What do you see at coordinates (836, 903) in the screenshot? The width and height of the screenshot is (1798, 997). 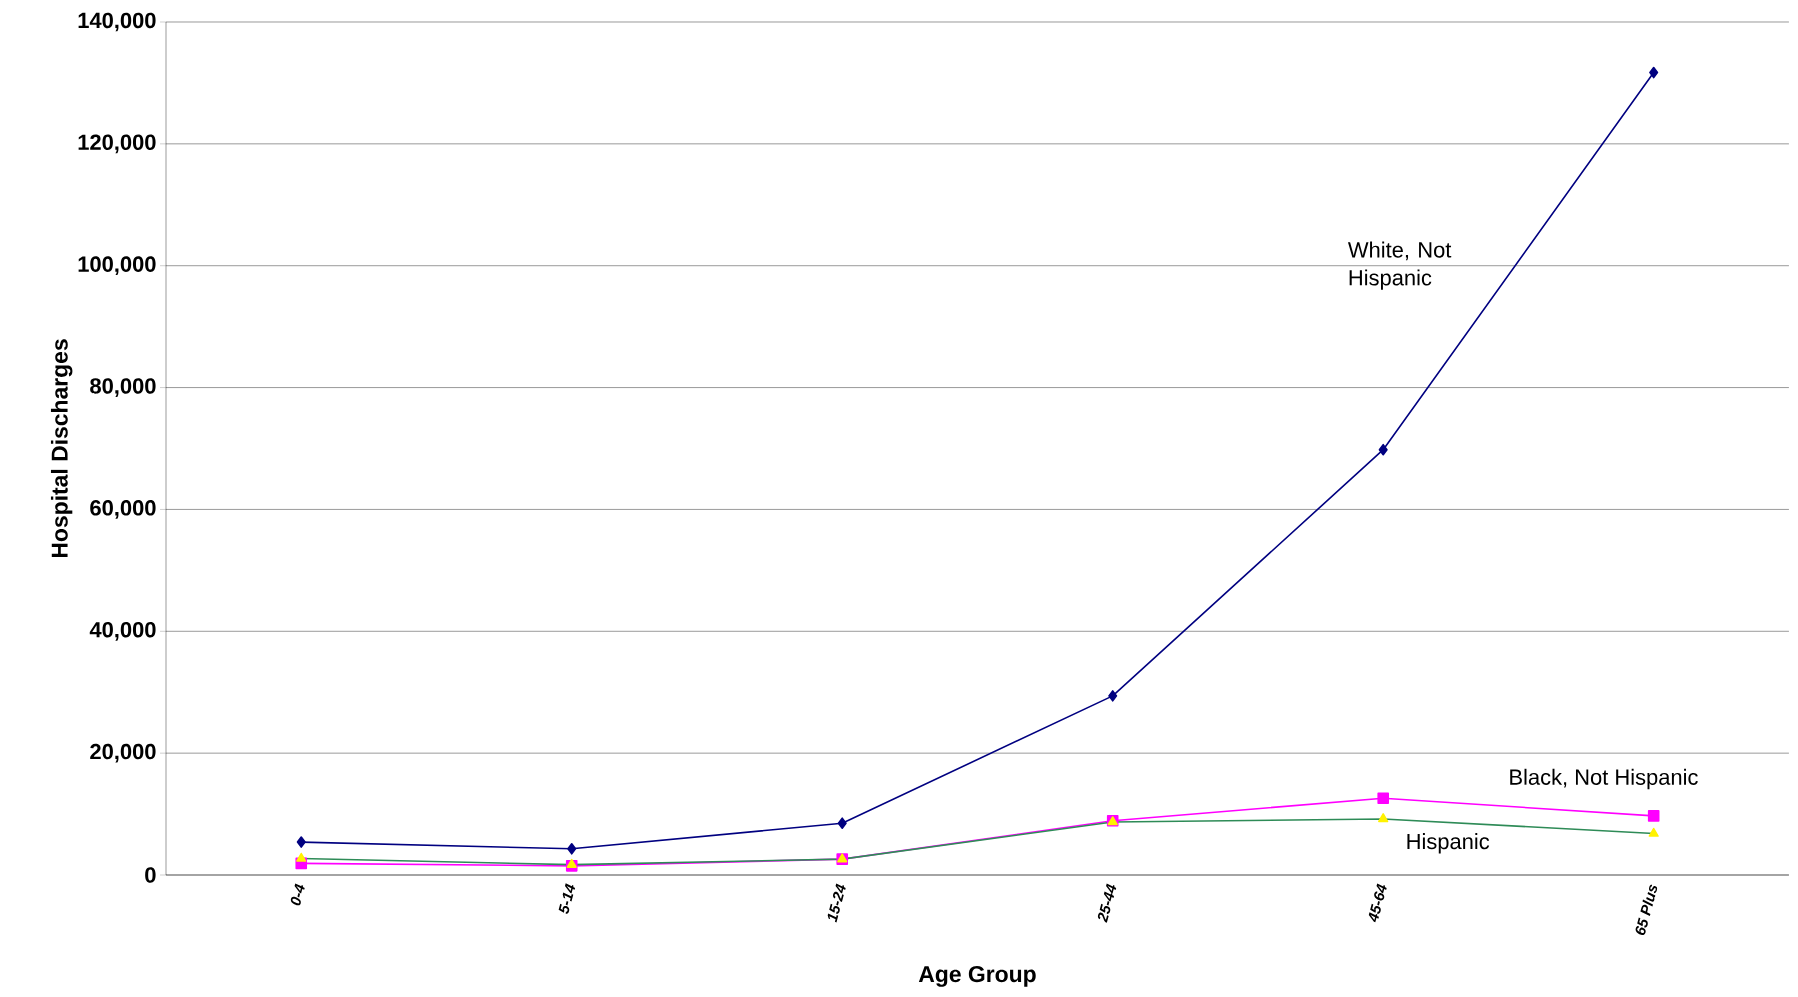 I see `x-tick-label: 15-24` at bounding box center [836, 903].